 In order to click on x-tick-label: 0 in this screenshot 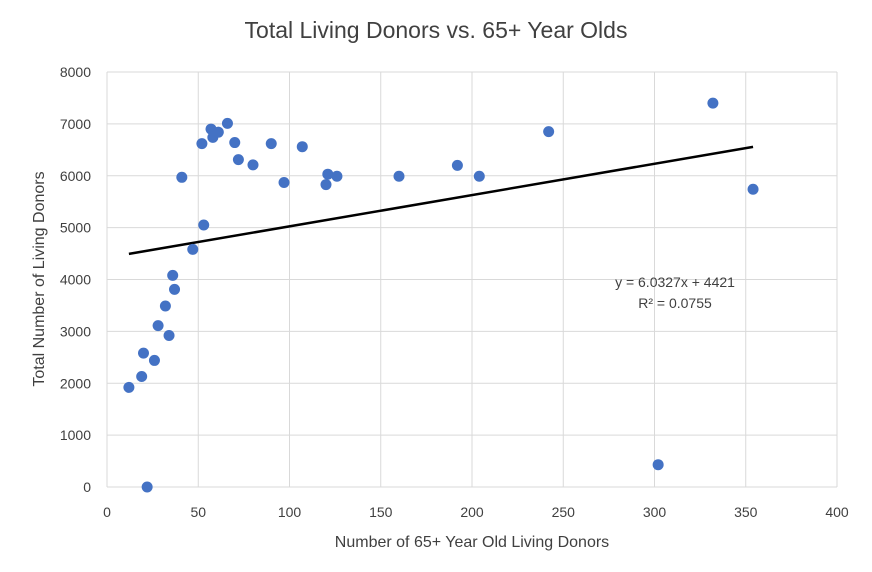, I will do `click(107, 512)`.